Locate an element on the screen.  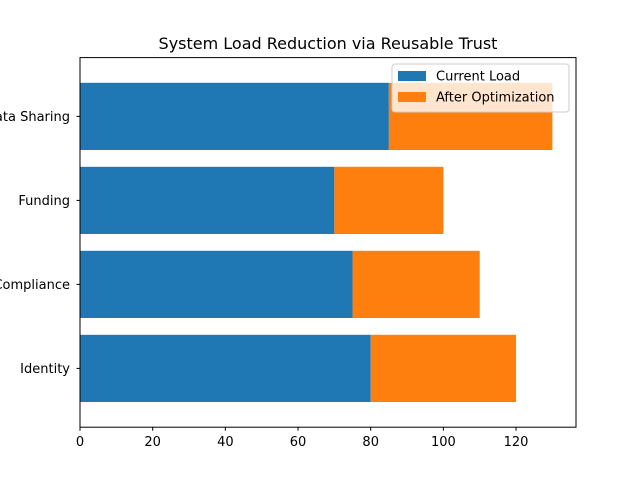
legend: Current Load After Optimization is located at coordinates (480, 88).